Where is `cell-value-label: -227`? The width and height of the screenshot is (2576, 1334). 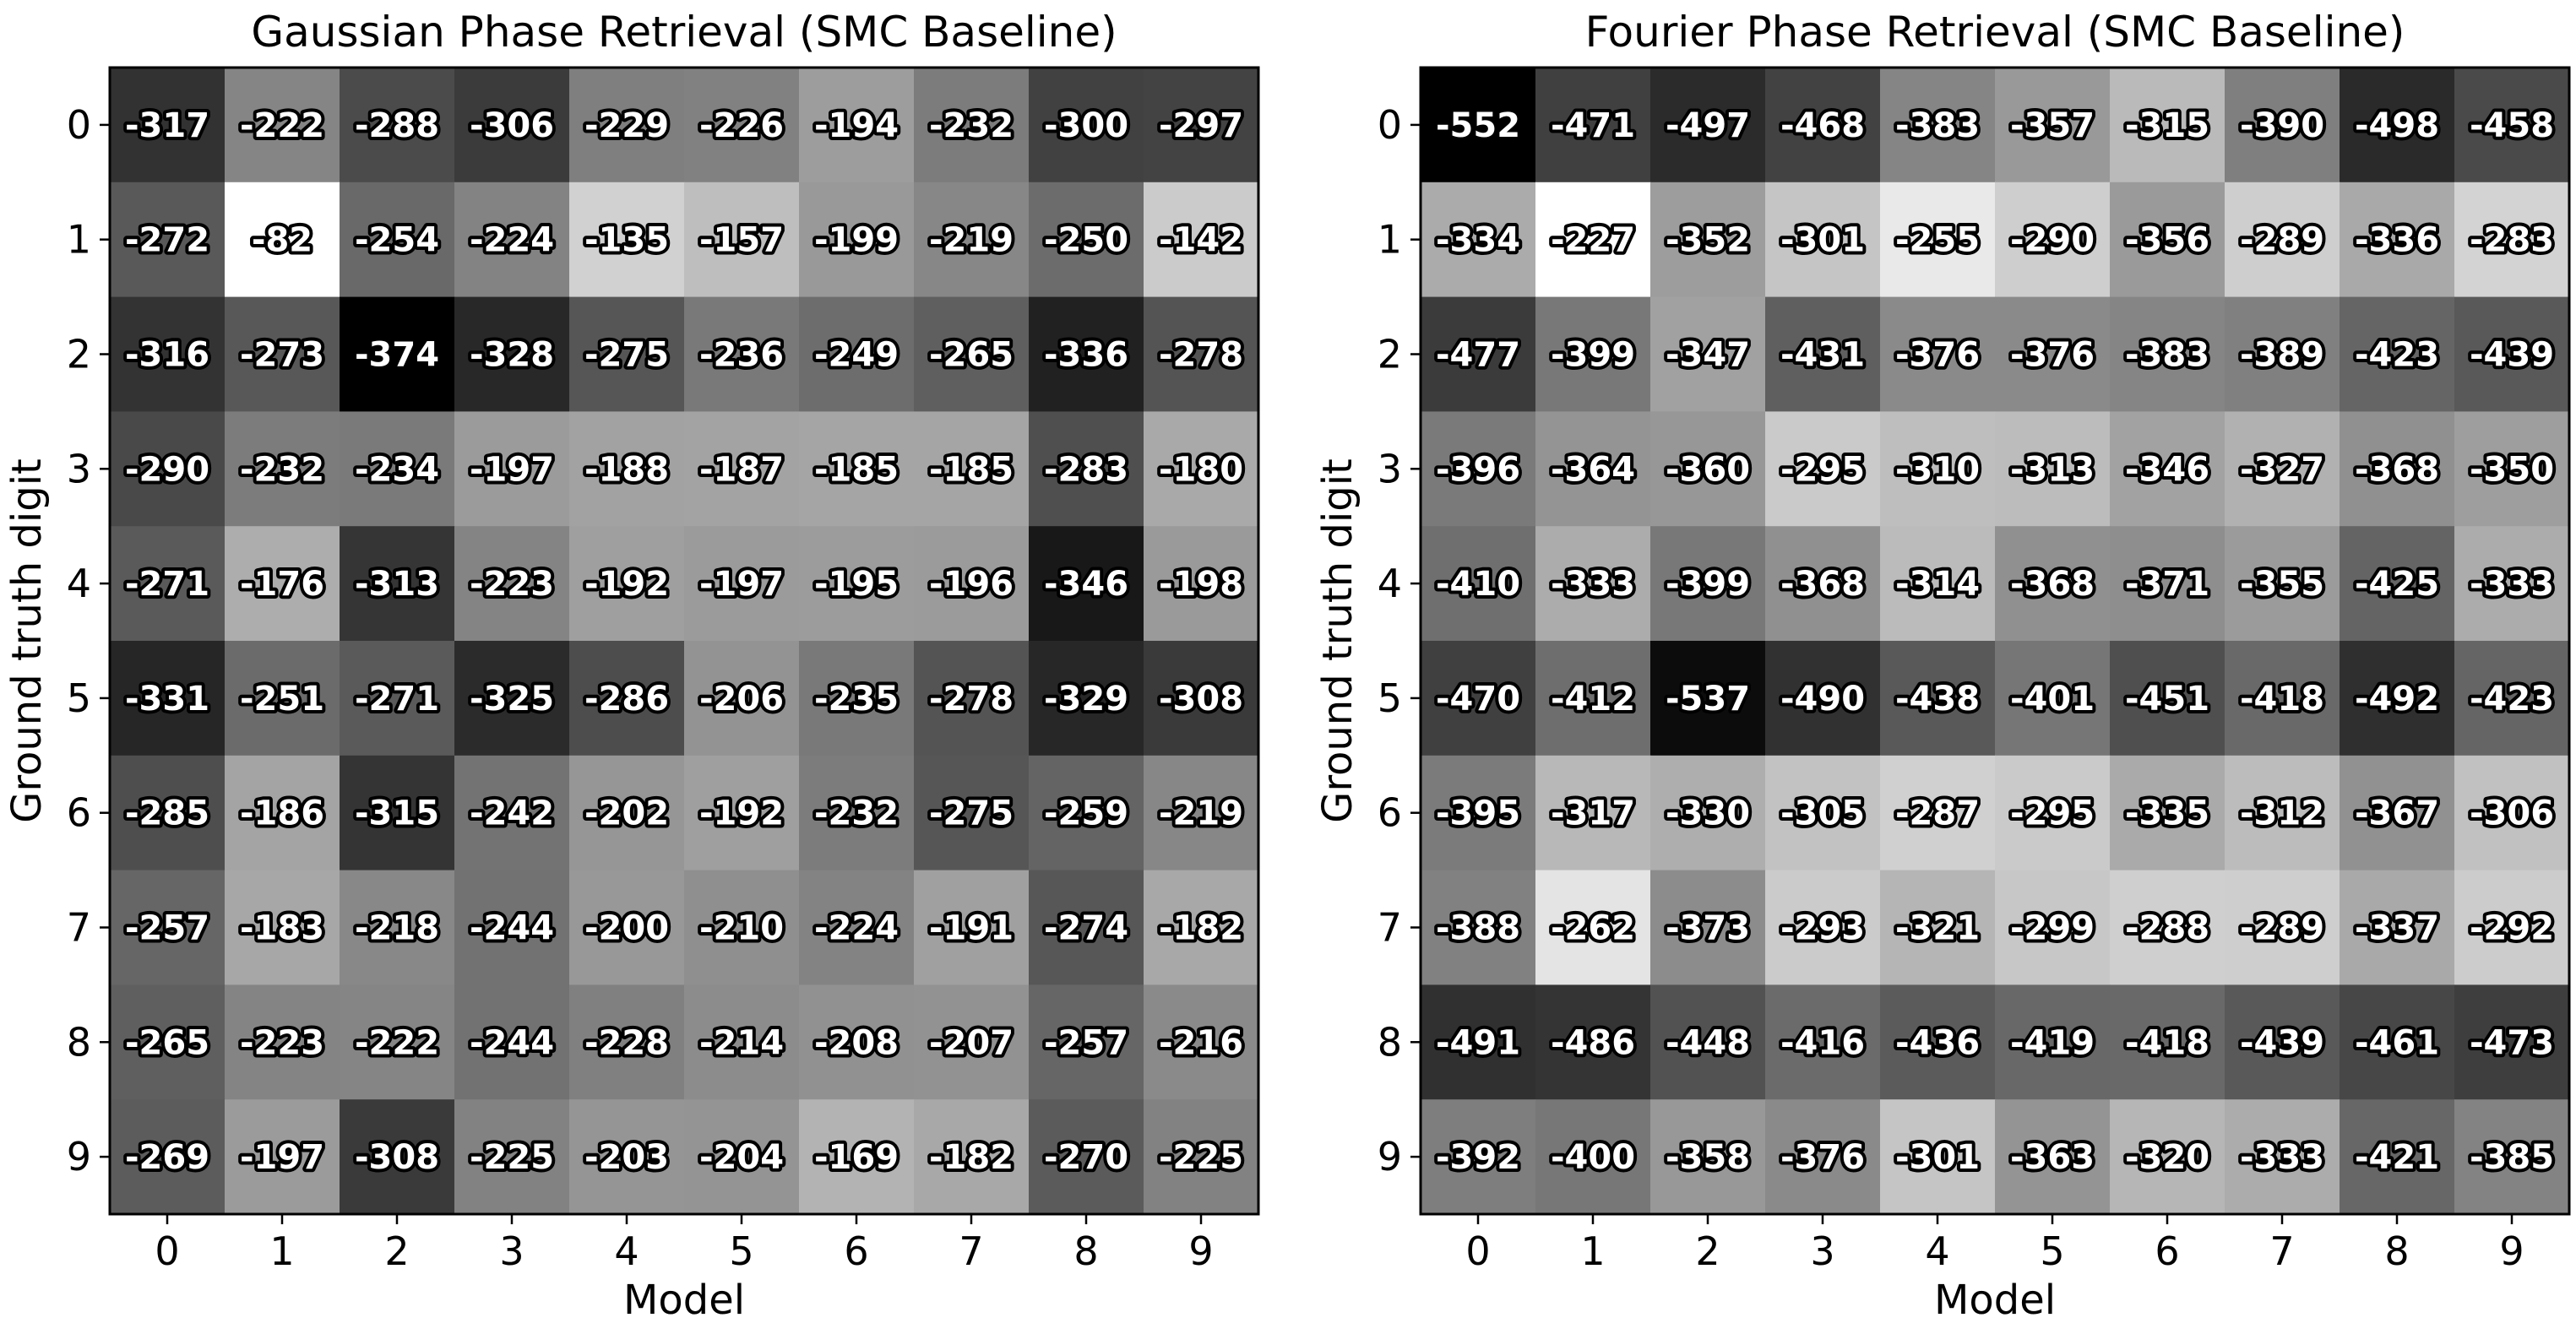
cell-value-label: -227 is located at coordinates (1593, 240).